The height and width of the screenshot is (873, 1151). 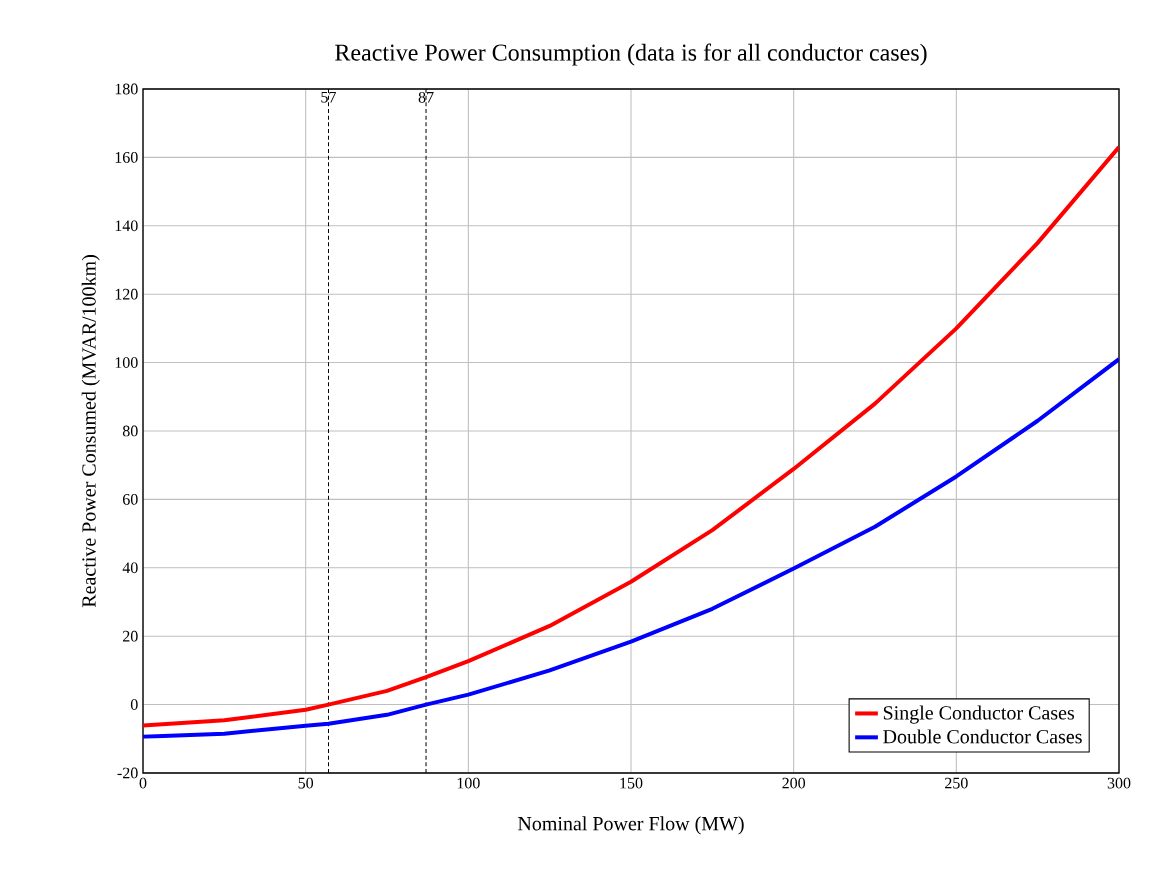 What do you see at coordinates (328, 97) in the screenshot?
I see `ref-line-label: 57` at bounding box center [328, 97].